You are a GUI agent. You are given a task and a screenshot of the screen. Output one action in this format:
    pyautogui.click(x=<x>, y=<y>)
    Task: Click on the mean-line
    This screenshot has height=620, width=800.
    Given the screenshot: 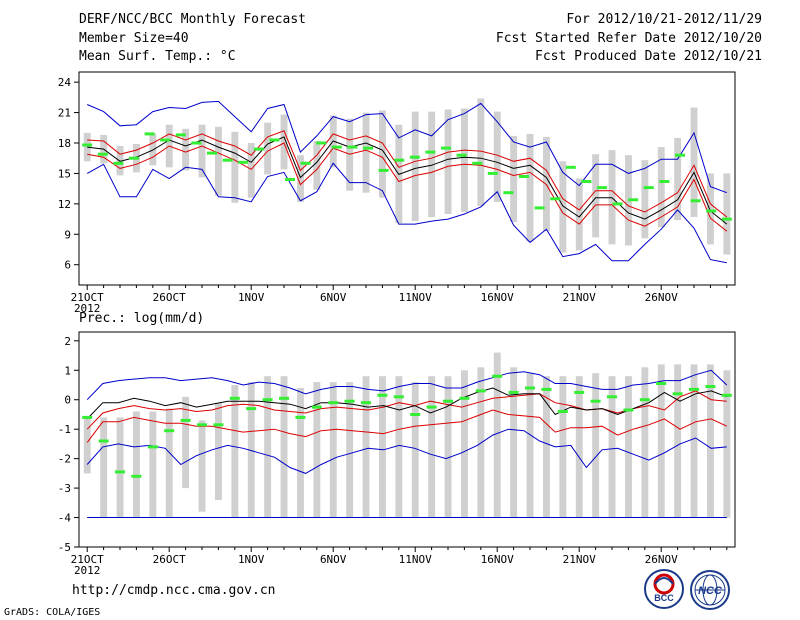 What is the action you would take?
    pyautogui.click(x=406, y=403)
    